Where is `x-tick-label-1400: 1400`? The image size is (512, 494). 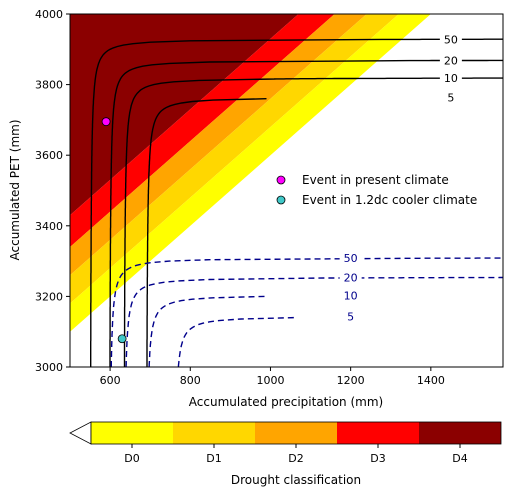 x-tick-label-1400: 1400 is located at coordinates (431, 380).